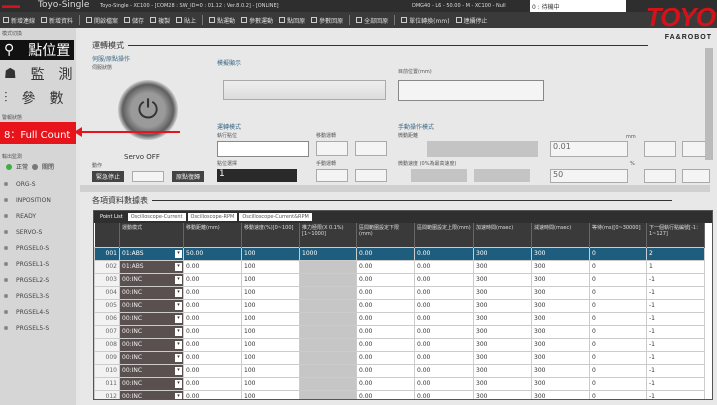  What do you see at coordinates (186, 20) in the screenshot?
I see `toolbar-button: 貼上` at bounding box center [186, 20].